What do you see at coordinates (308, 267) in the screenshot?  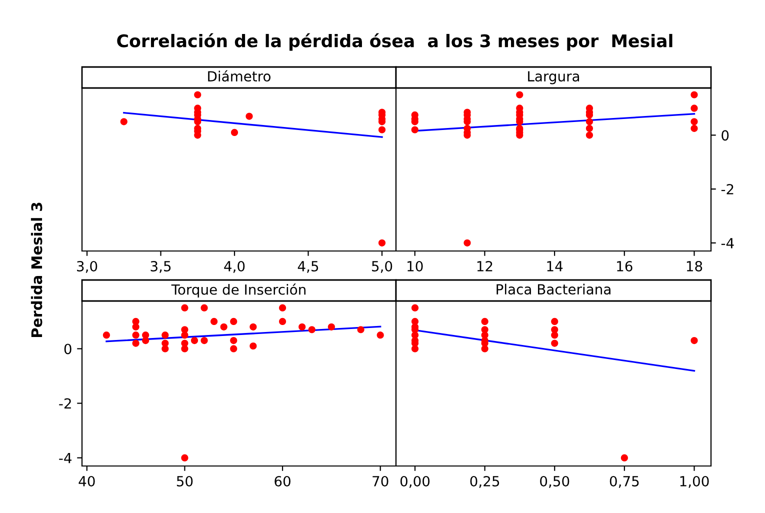 I see `x-tick-label: 4,5` at bounding box center [308, 267].